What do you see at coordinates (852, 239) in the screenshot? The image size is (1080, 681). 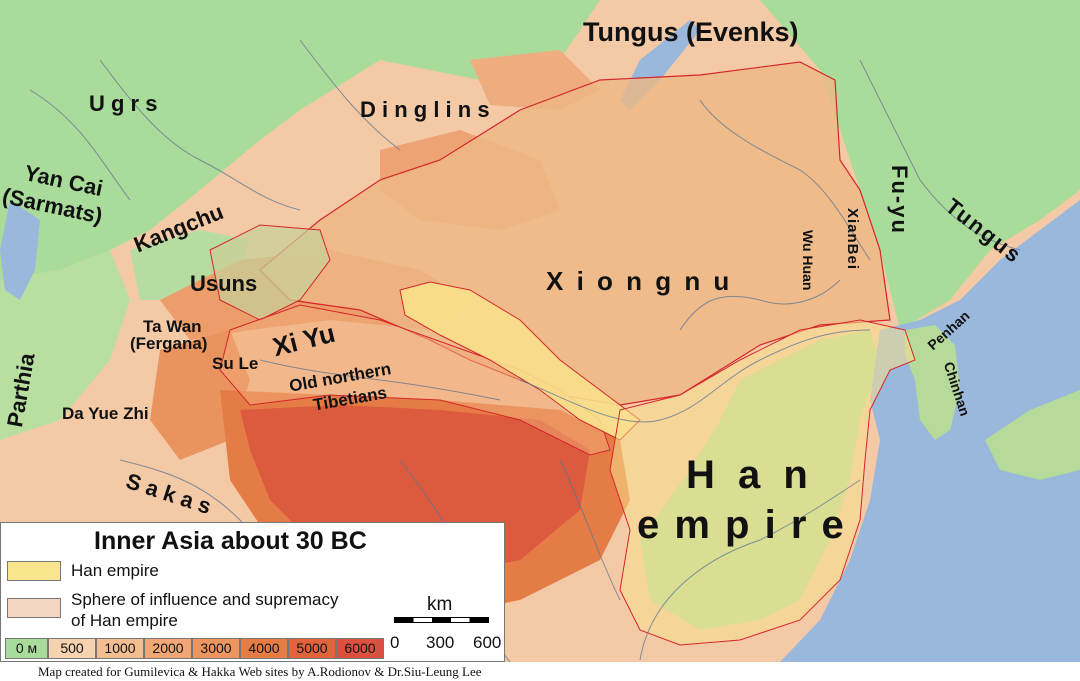 I see `label-xian-bei: XianBei` at bounding box center [852, 239].